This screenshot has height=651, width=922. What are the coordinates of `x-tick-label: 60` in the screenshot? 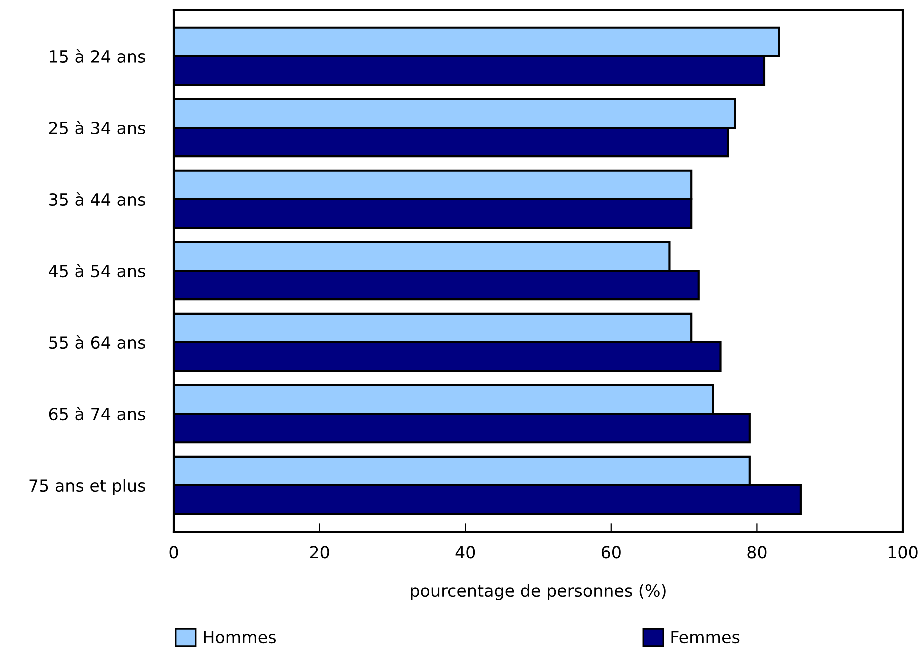 It's located at (611, 552).